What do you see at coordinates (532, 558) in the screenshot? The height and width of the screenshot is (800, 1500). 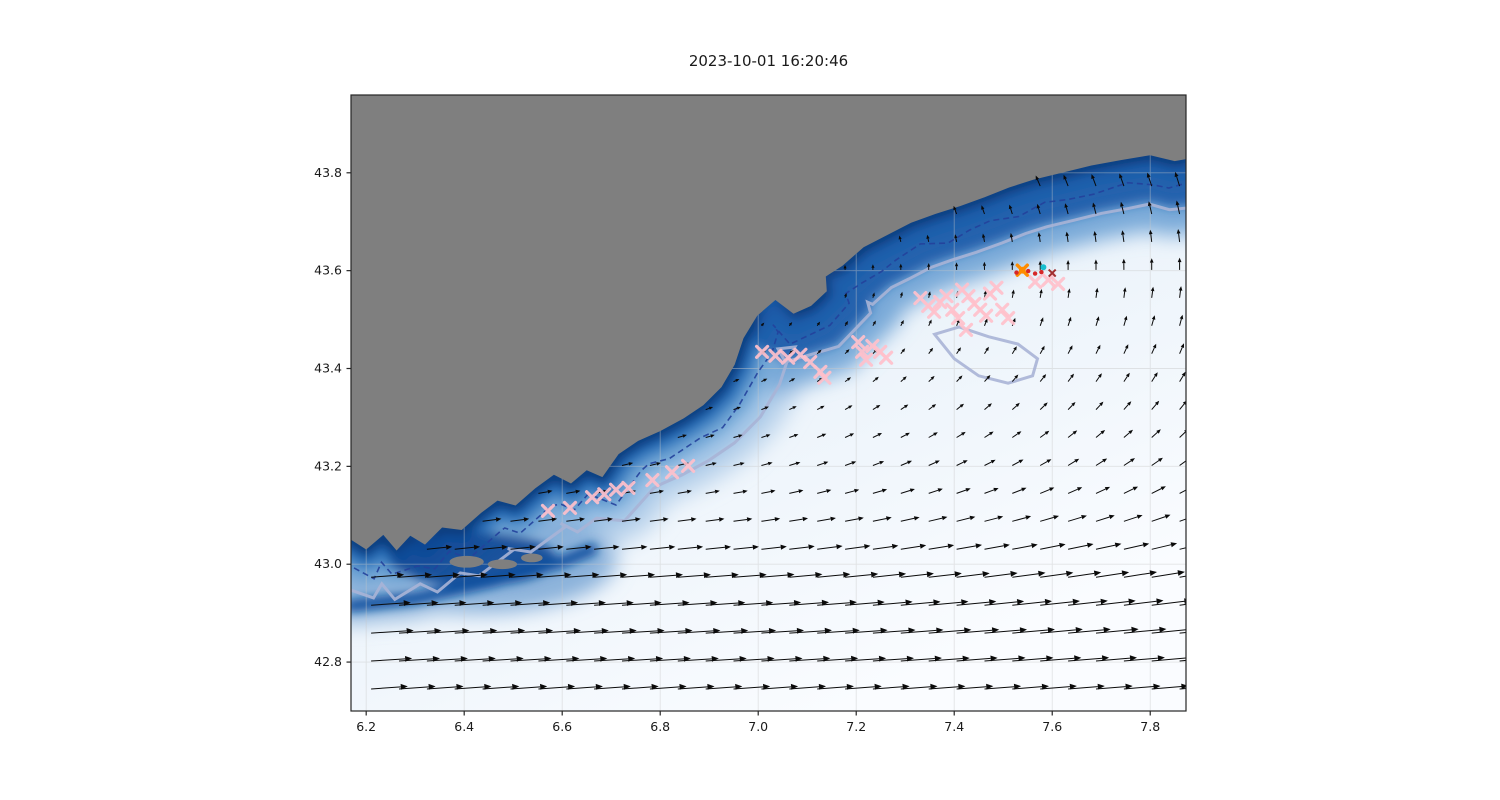 I see `island` at bounding box center [532, 558].